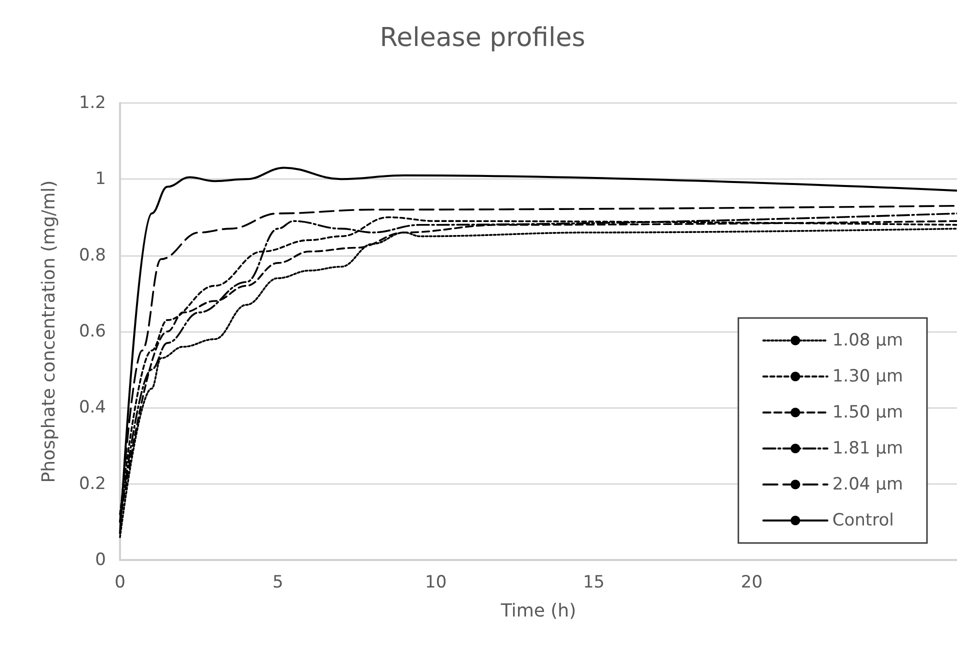 The image size is (965, 660). What do you see at coordinates (92, 103) in the screenshot?
I see `y-tick-label: 1.2` at bounding box center [92, 103].